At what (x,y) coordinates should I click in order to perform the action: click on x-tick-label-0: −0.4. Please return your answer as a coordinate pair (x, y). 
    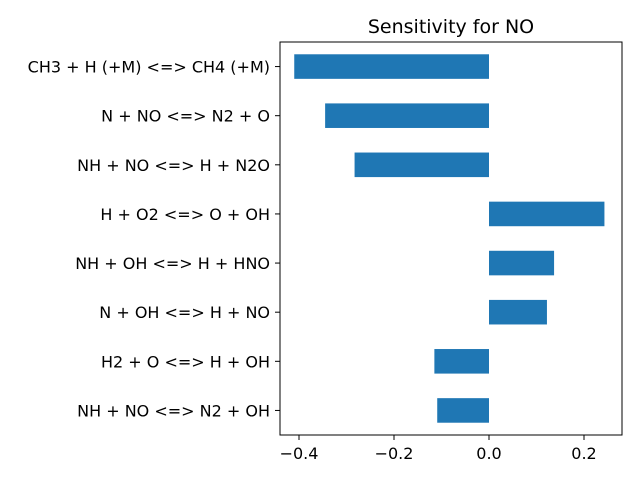
    Looking at the image, I should click on (299, 453).